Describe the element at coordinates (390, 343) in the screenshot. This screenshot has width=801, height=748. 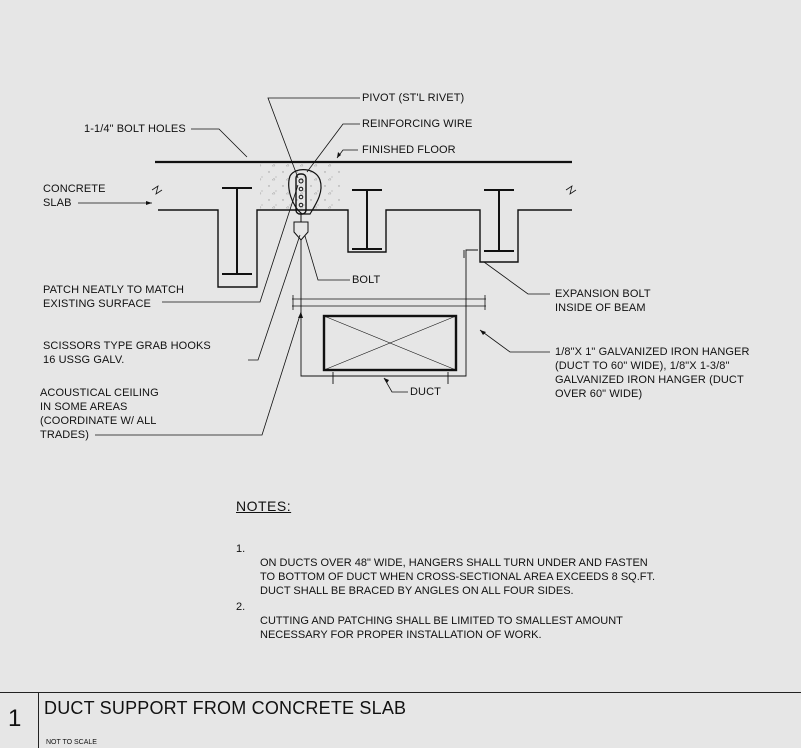
I see `duct` at that location.